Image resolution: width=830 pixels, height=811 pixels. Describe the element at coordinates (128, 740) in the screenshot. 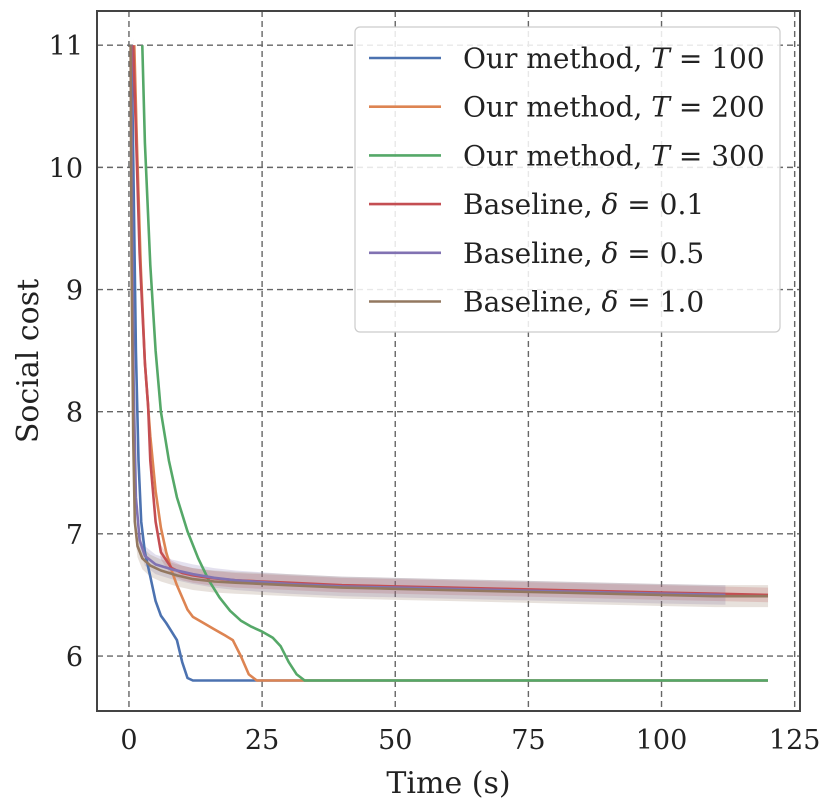

I see `x-tick-label: 0` at that location.